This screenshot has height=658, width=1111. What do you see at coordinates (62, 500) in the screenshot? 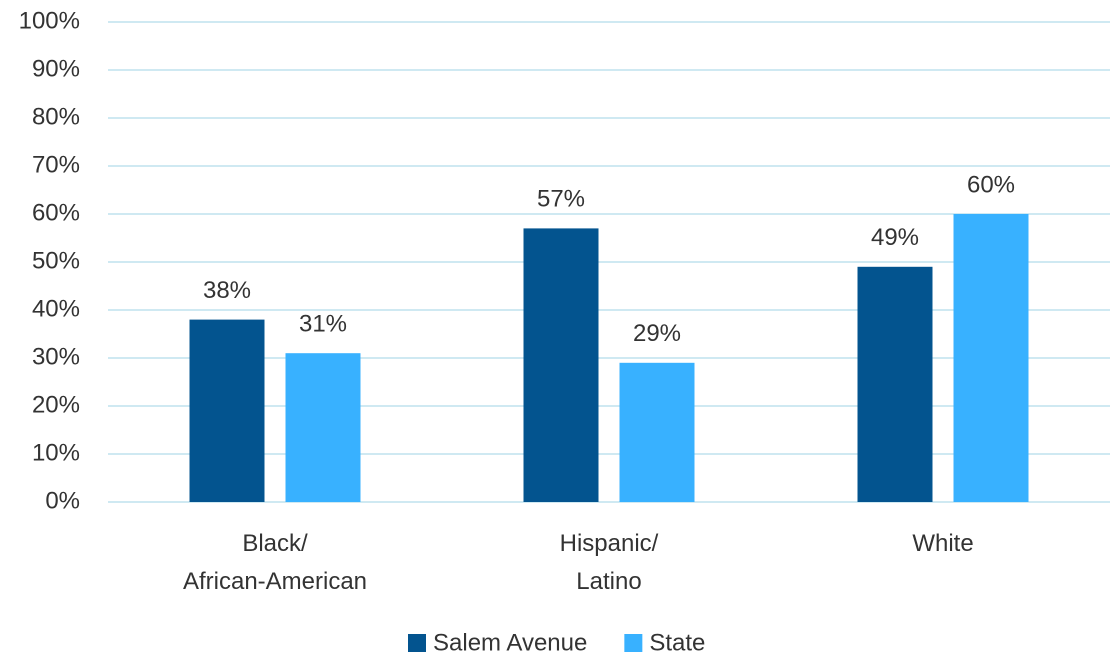
I see `y-tick-label: 0%` at bounding box center [62, 500].